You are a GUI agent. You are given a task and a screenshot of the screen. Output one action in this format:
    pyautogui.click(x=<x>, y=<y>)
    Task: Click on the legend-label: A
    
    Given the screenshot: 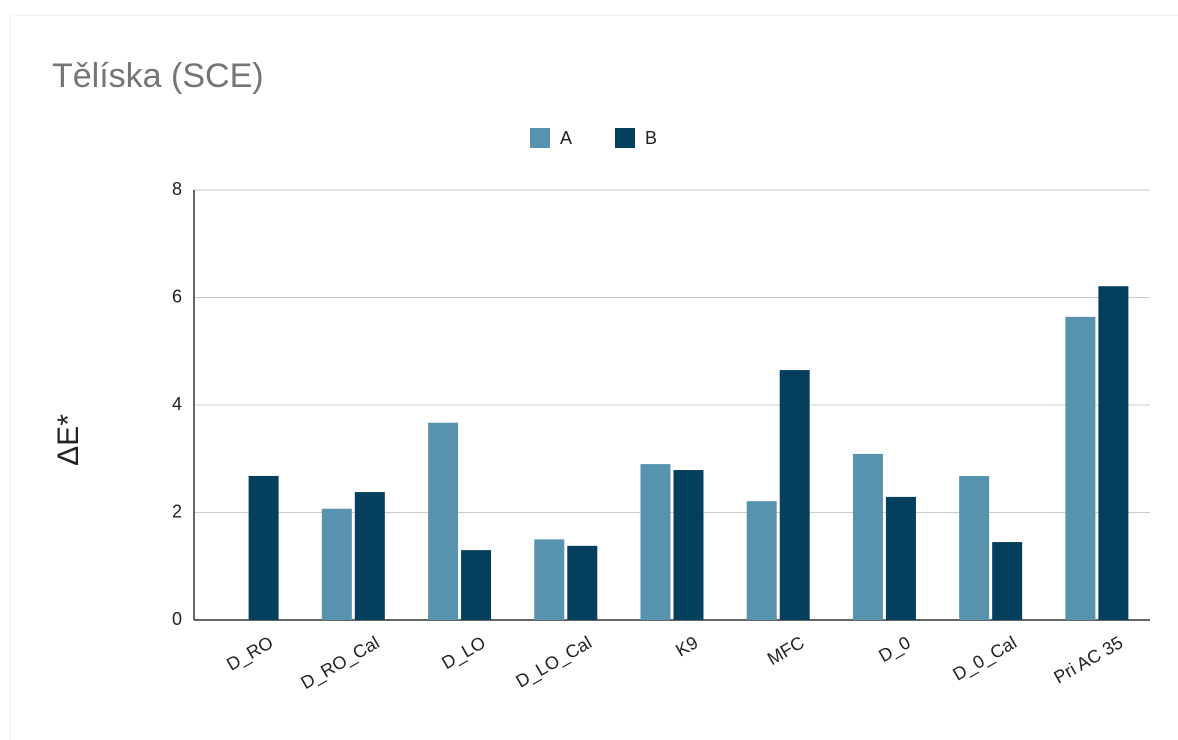 What is the action you would take?
    pyautogui.click(x=566, y=138)
    